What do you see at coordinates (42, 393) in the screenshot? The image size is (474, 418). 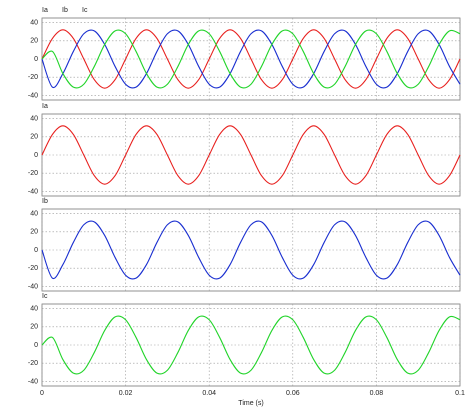 I see `x-tick-label: 0` at bounding box center [42, 393].